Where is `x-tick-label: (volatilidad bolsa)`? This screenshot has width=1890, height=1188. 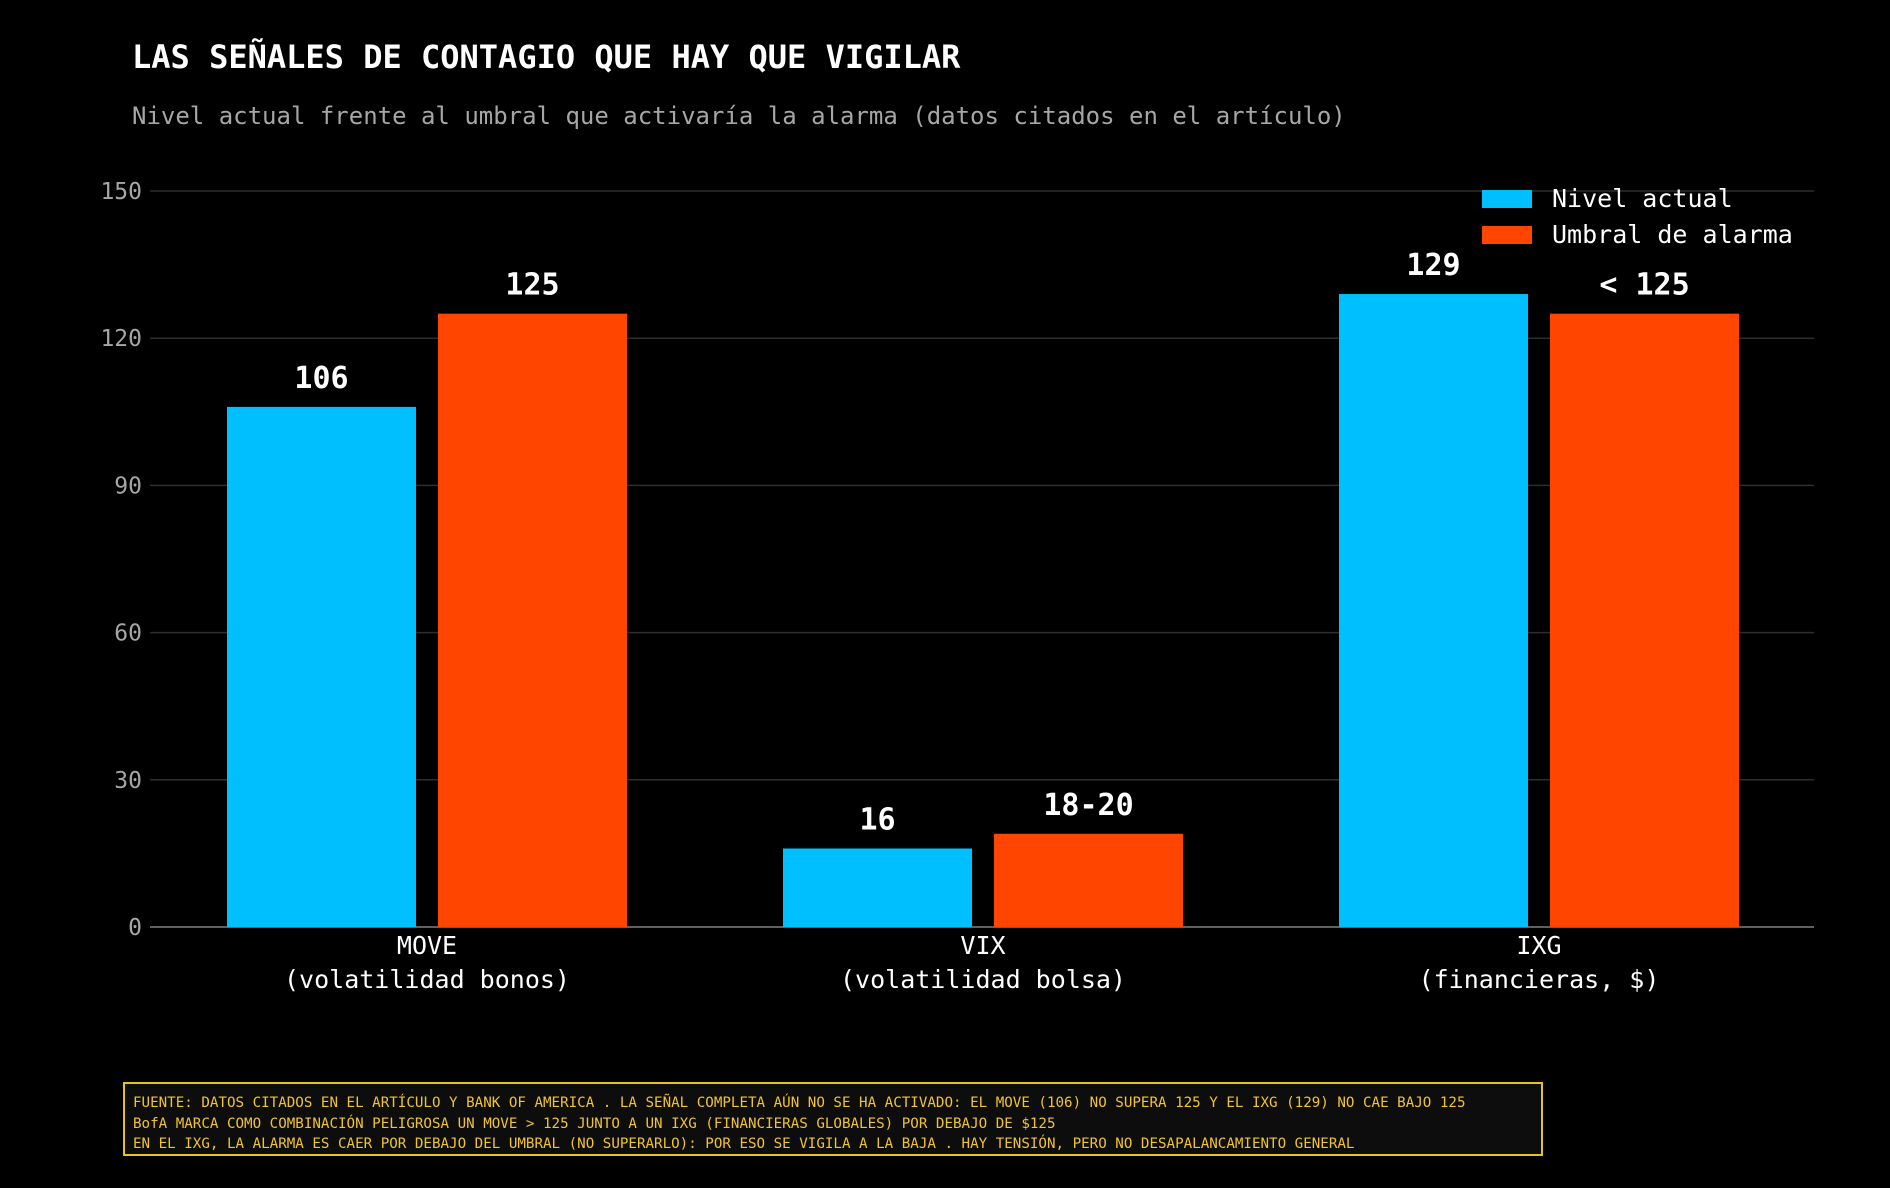 x-tick-label: (volatilidad bolsa) is located at coordinates (983, 979).